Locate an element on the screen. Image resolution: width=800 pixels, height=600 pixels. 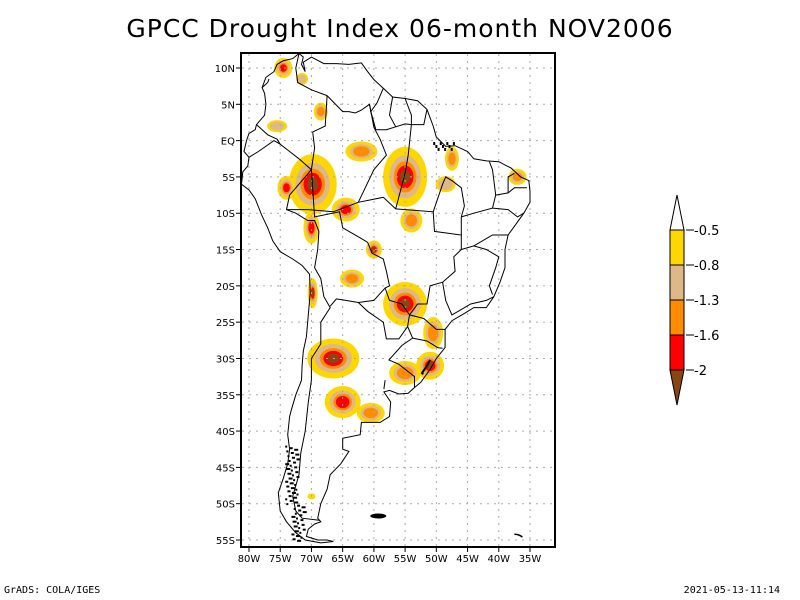
colorbar-label: -0.5 is located at coordinates (706, 231).